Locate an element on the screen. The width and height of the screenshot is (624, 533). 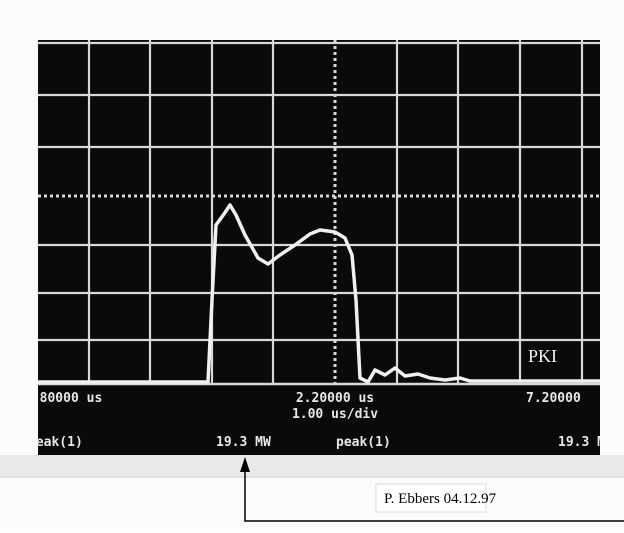
left-time: 2.80000 us is located at coordinates (63, 398).